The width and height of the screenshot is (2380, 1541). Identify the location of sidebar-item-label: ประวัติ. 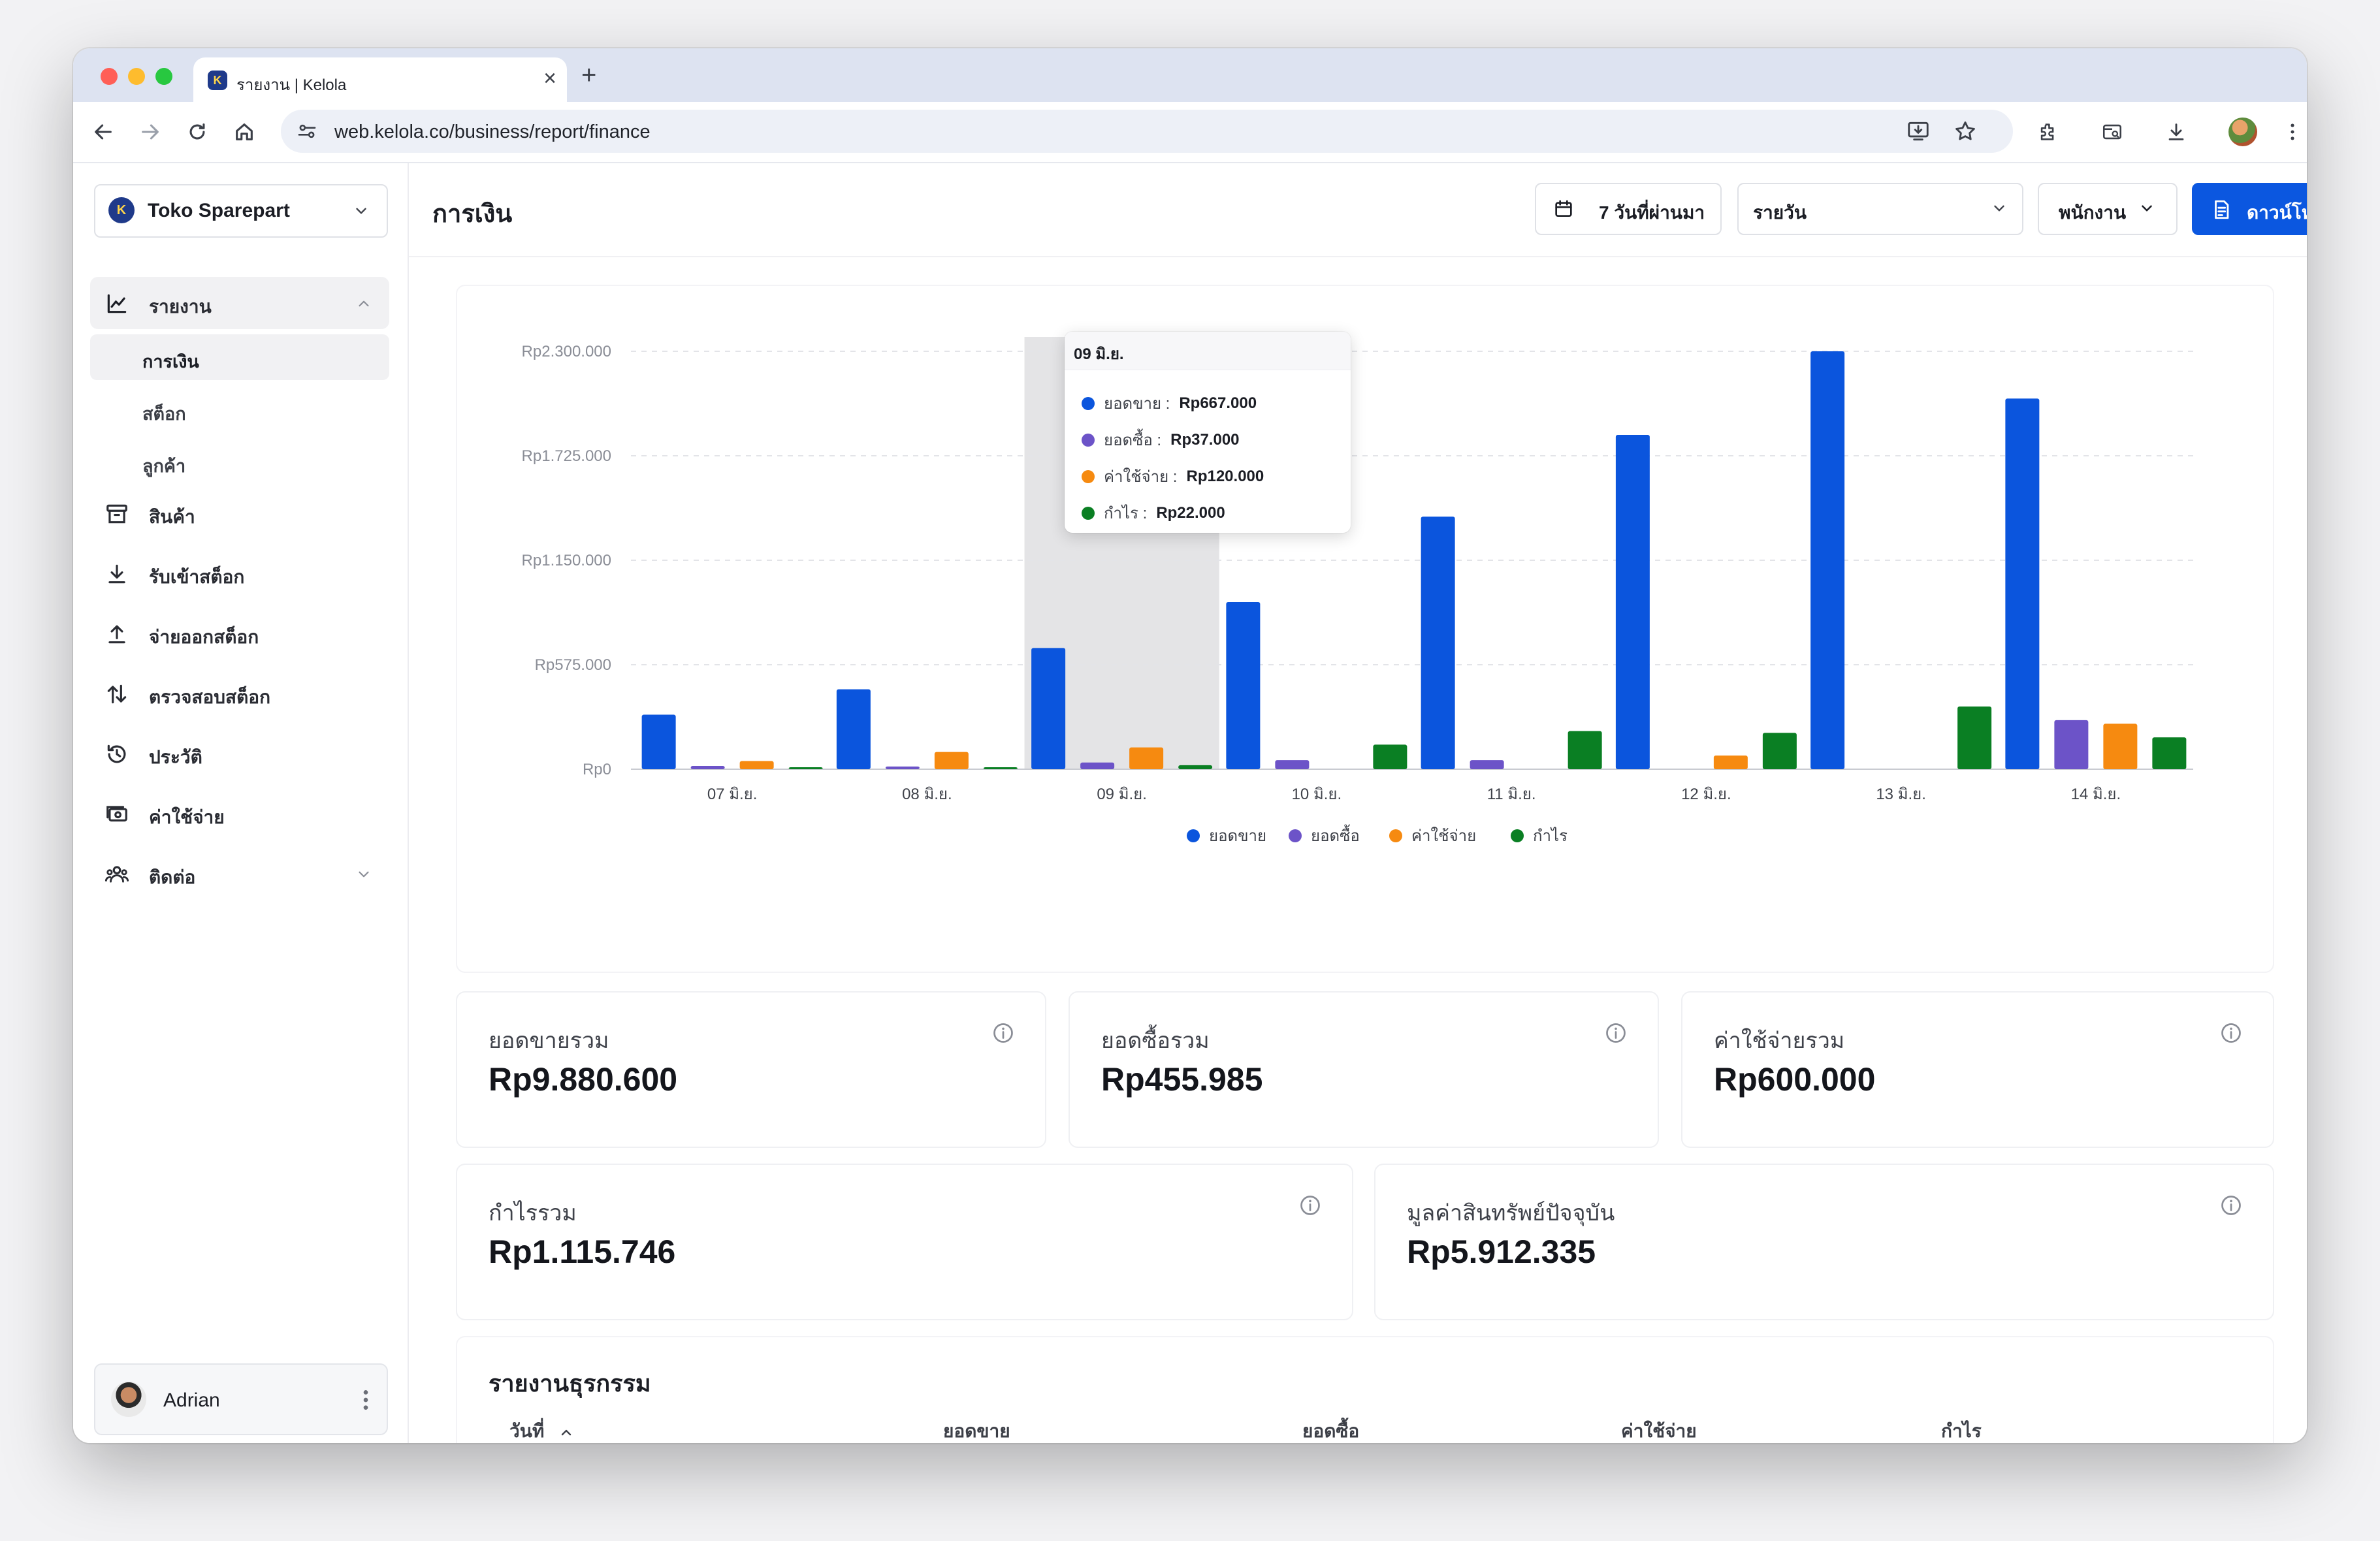
(175, 757).